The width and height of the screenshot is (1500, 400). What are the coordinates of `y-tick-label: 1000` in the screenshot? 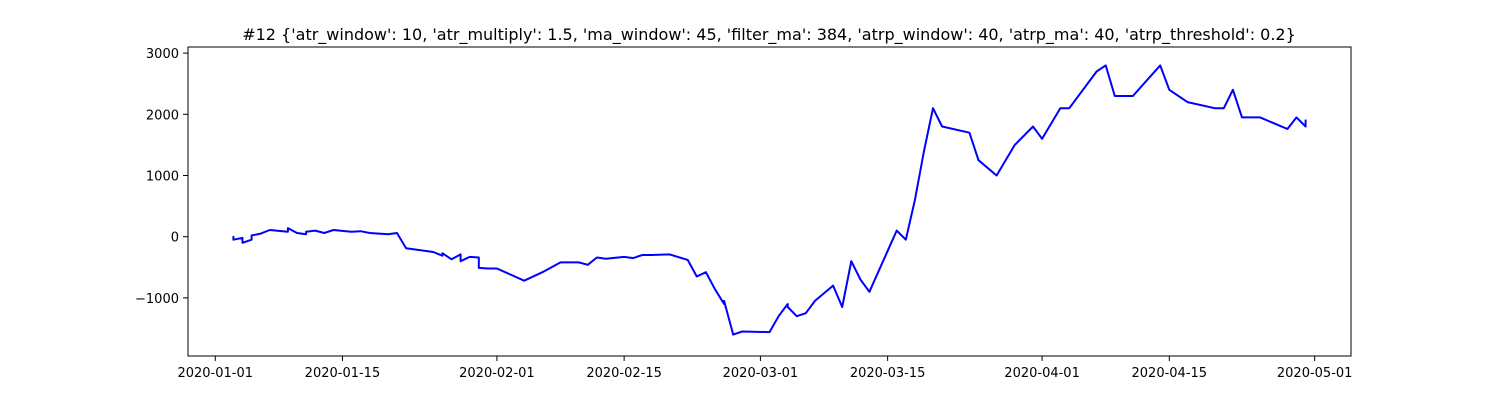 It's located at (162, 176).